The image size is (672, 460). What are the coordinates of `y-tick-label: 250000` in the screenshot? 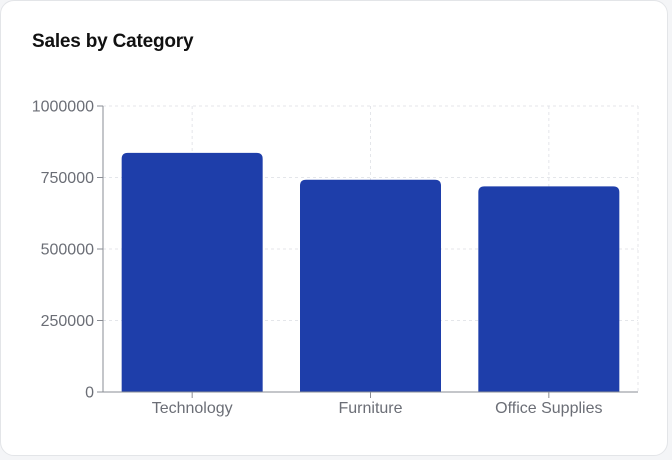 It's located at (67, 321).